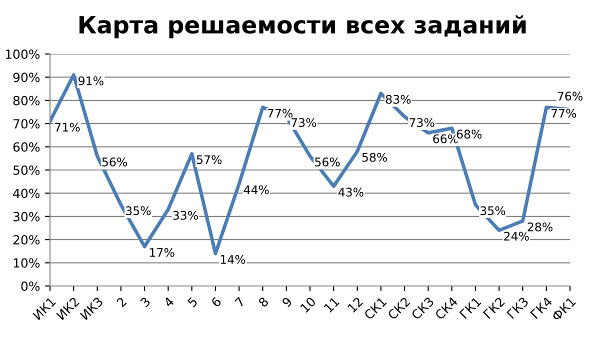  What do you see at coordinates (446, 308) in the screenshot?
I see `x-tick-label: СК4` at bounding box center [446, 308].